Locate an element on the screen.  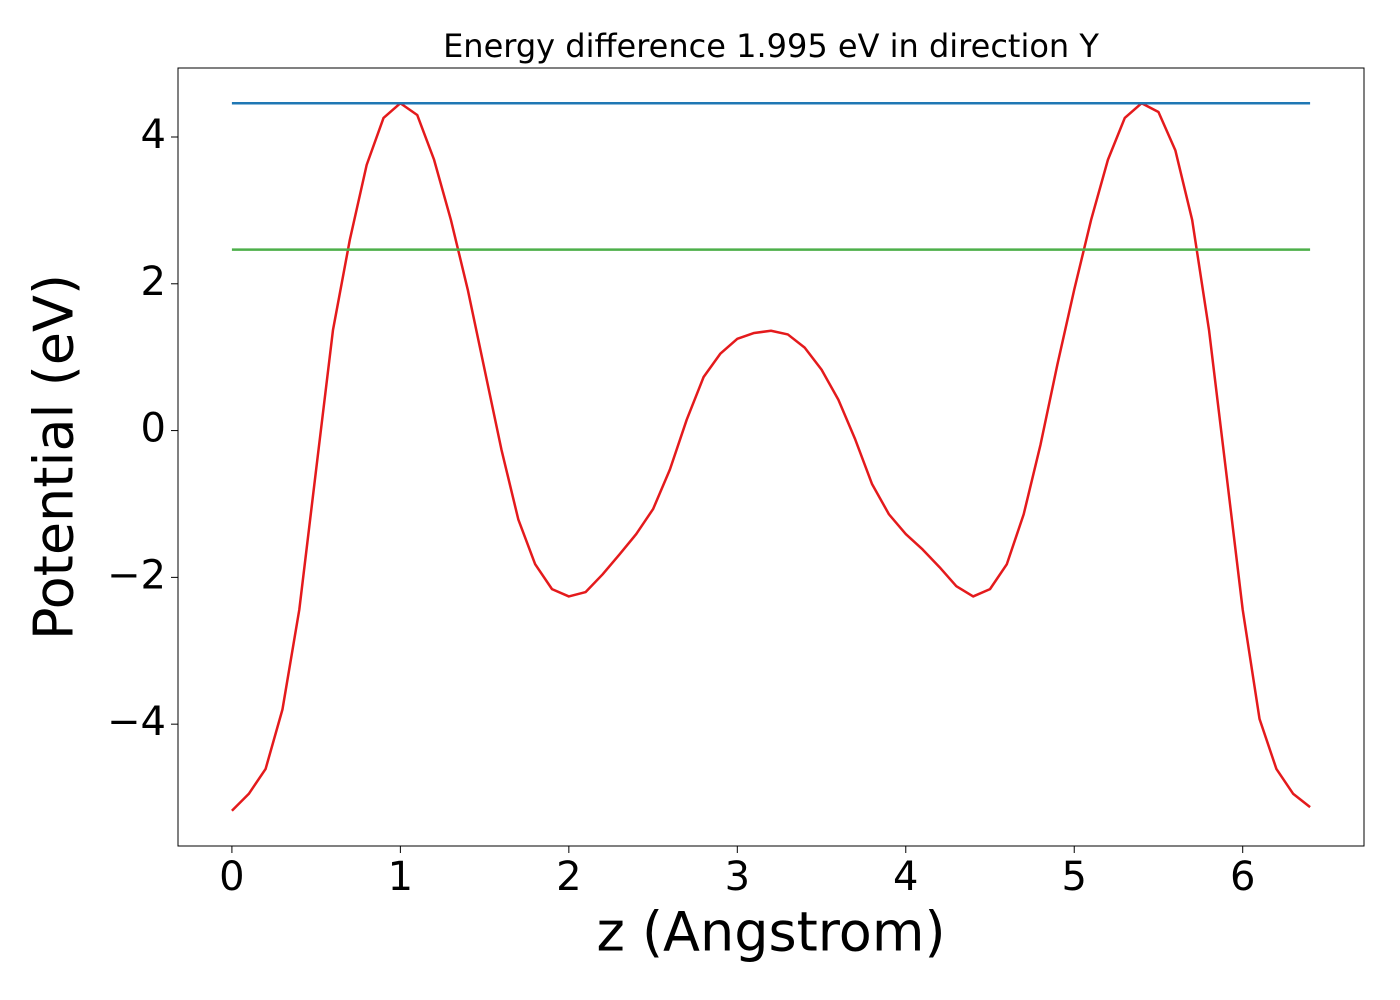
y-tick-label: 2 is located at coordinates (153, 282).